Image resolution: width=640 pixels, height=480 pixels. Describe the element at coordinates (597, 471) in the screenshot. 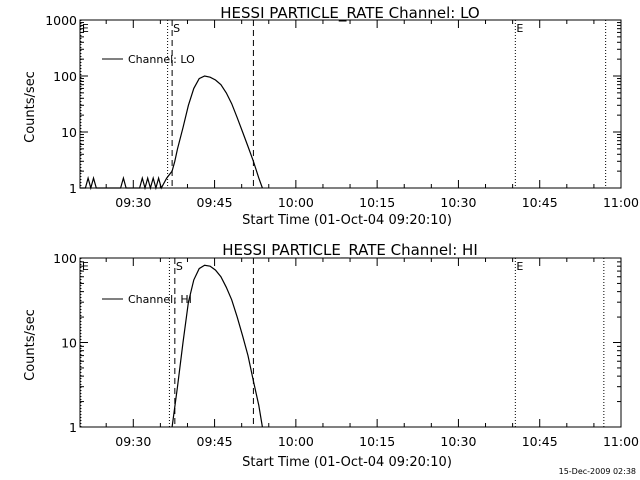

I see `plot-timestamp: 15-Dec-2009 02:38` at that location.